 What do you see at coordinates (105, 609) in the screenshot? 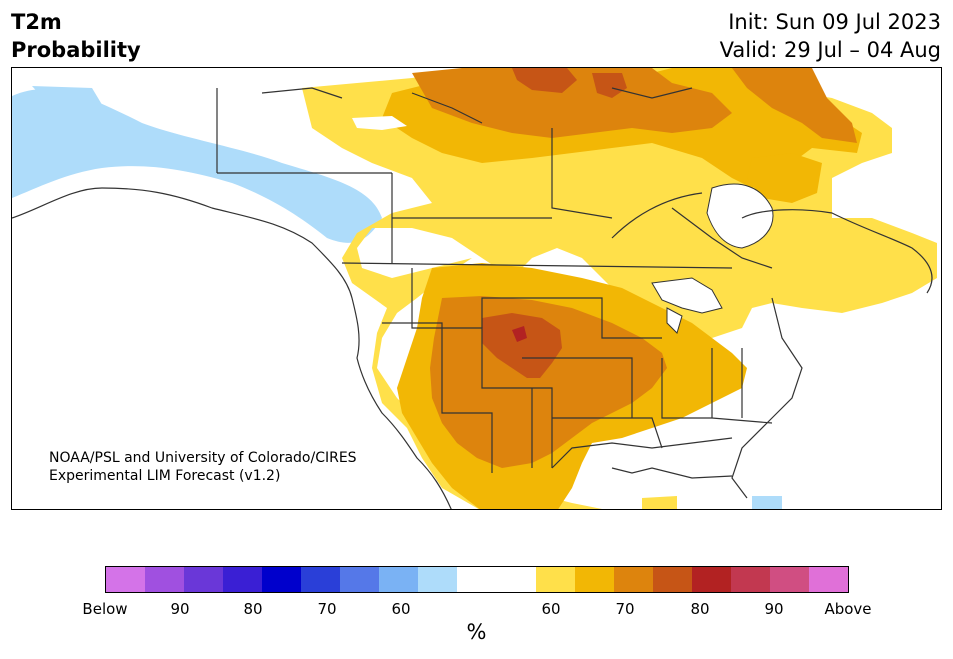
I see `tick-below: Below` at bounding box center [105, 609].